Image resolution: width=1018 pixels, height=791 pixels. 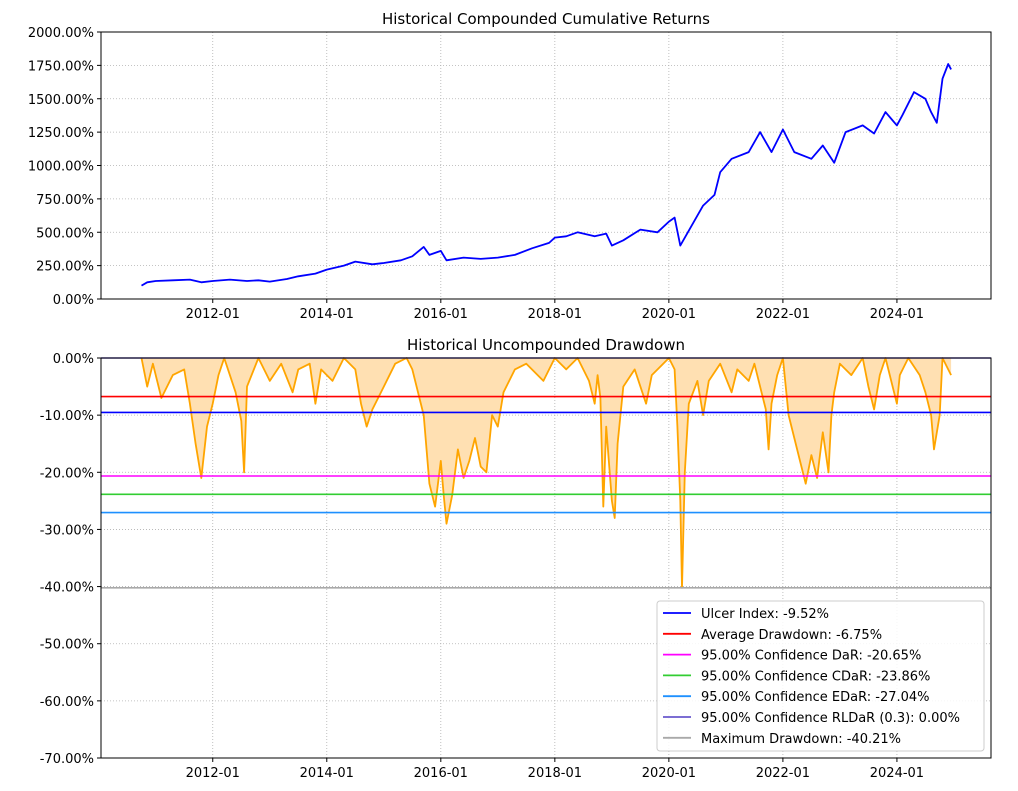 What do you see at coordinates (791, 635) in the screenshot?
I see `legend-label: Average Drawdown: -6.75%` at bounding box center [791, 635].